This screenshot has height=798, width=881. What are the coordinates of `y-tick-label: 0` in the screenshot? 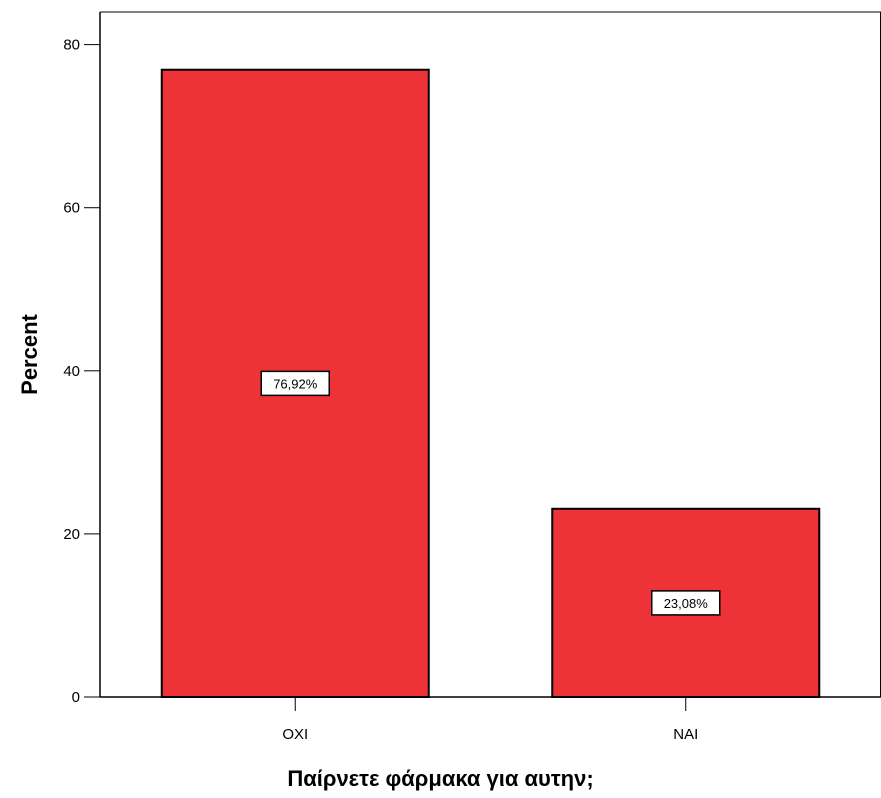 It's located at (76, 697).